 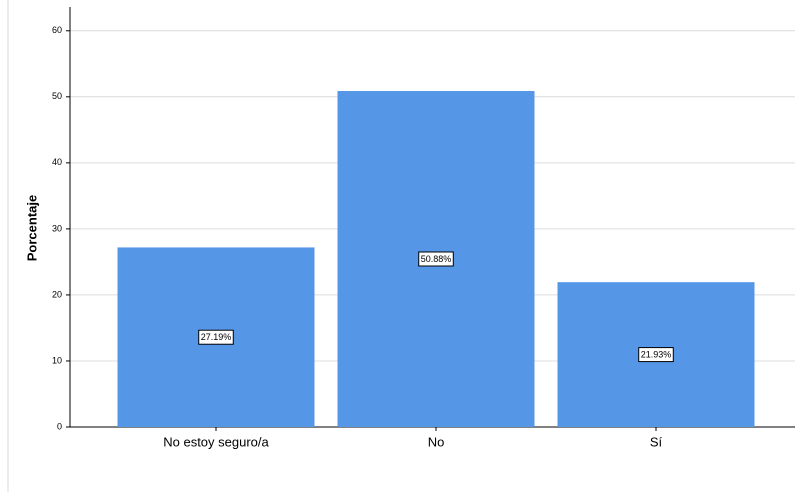 I want to click on value-label: 50.88%, so click(x=436, y=259).